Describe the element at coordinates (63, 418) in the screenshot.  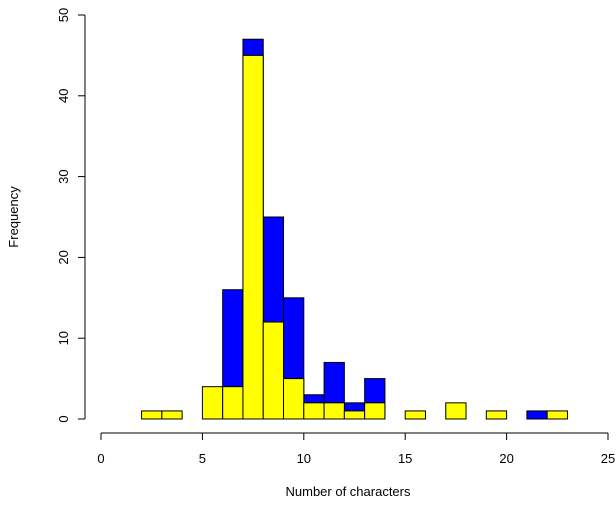
I see `y-tick-label: 0` at that location.